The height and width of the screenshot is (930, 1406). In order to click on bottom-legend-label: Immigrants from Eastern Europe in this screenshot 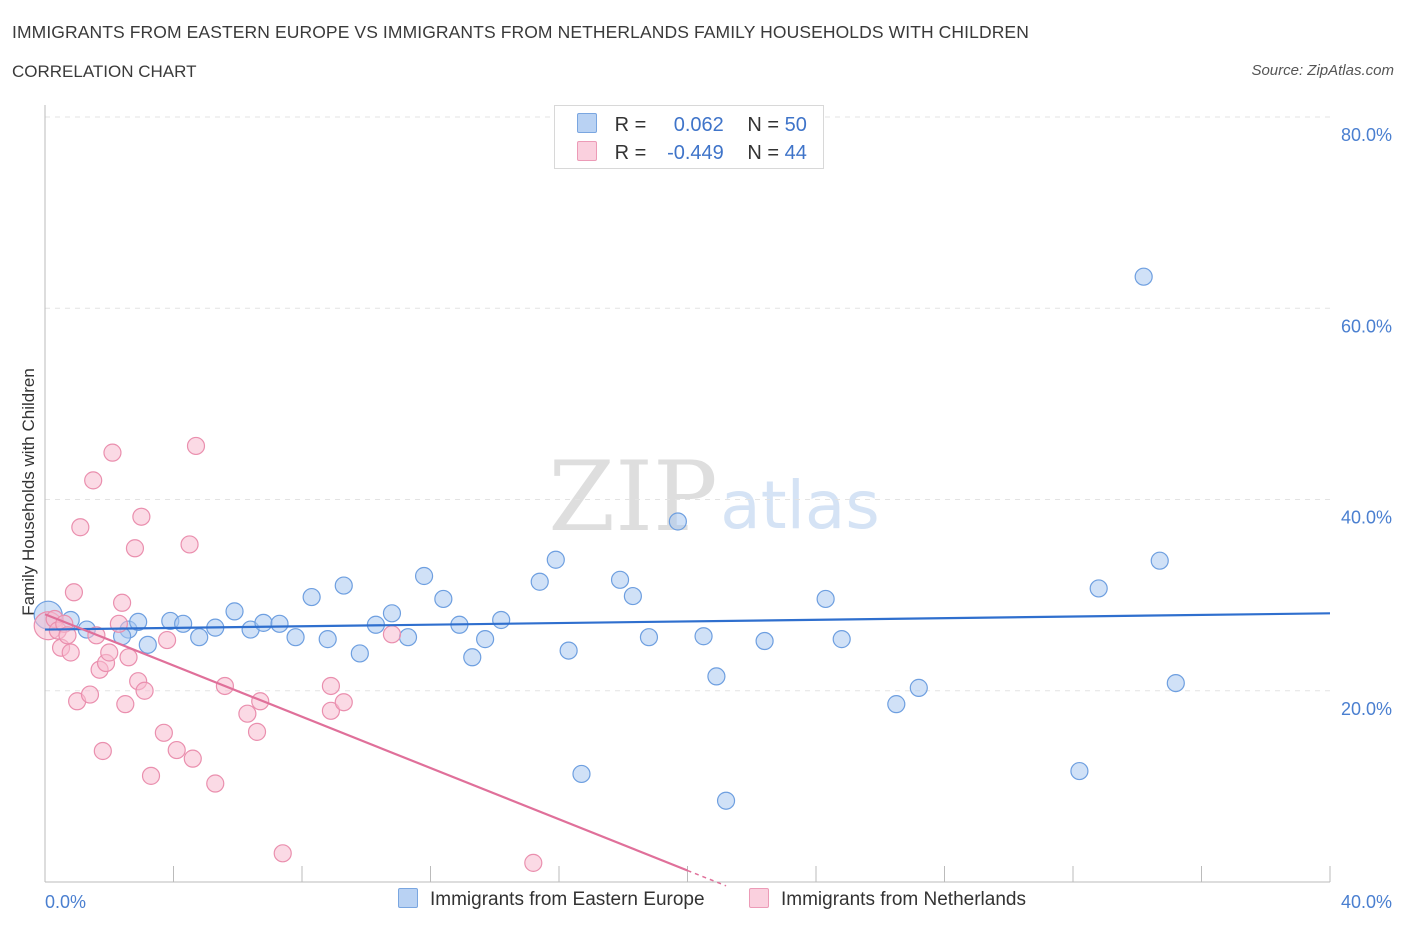, I will do `click(567, 899)`.